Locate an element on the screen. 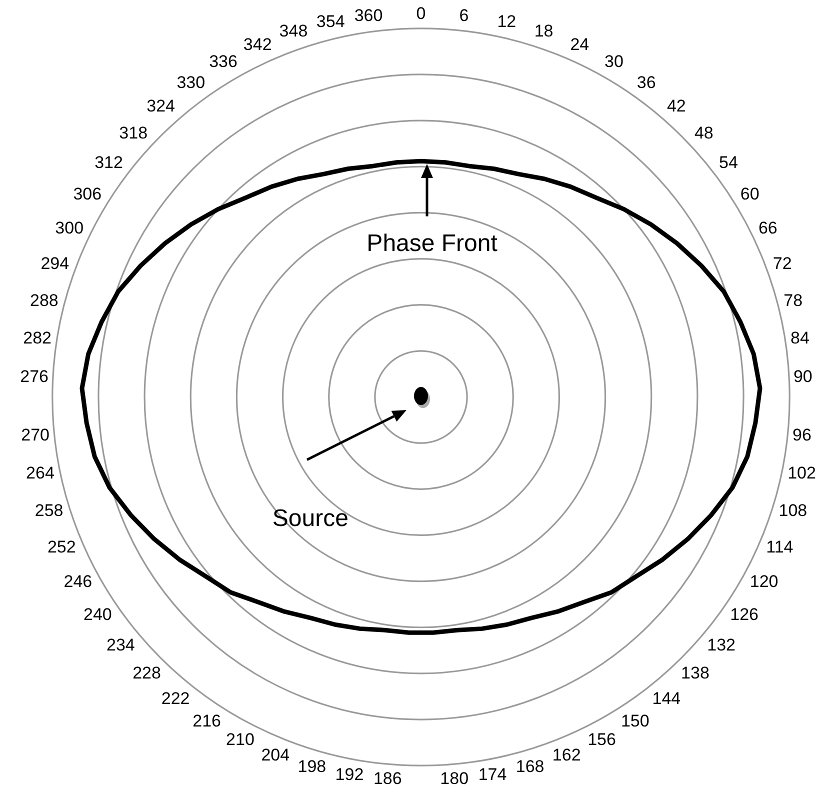  spoke-label: 12 is located at coordinates (506, 21).